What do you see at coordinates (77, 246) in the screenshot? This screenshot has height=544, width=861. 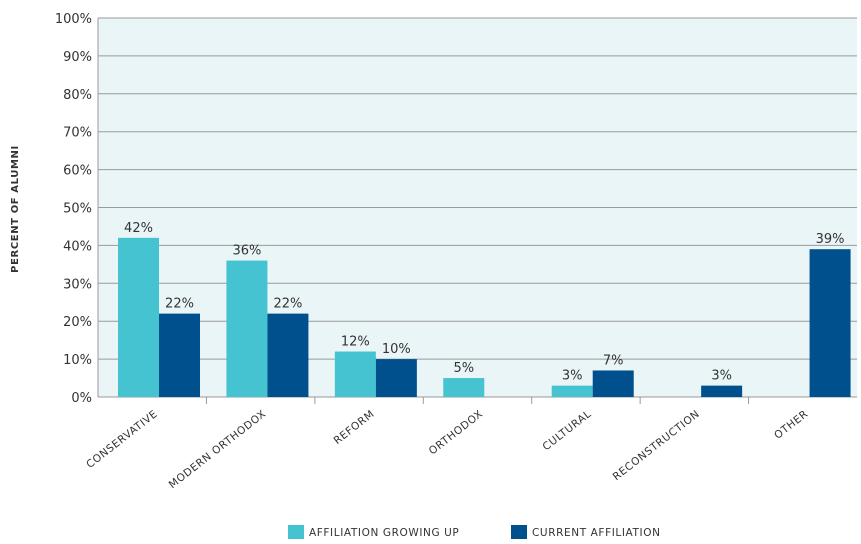 I see `y-tick-label: 40%` at bounding box center [77, 246].